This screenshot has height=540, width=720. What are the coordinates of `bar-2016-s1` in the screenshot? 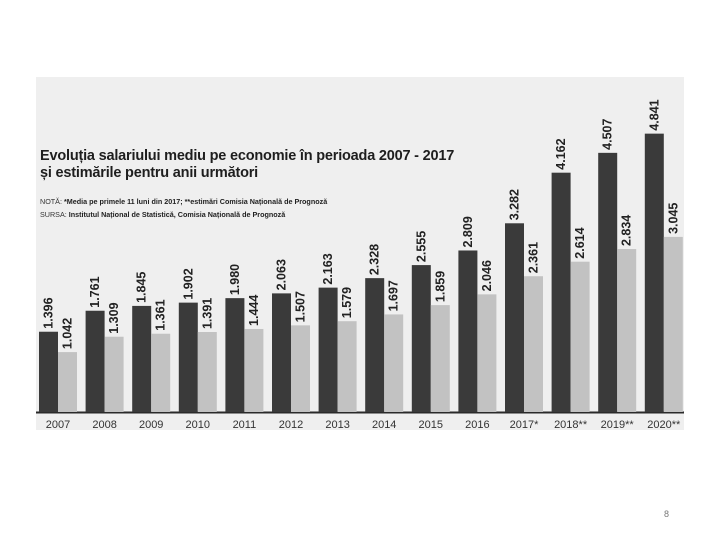 It's located at (468, 331).